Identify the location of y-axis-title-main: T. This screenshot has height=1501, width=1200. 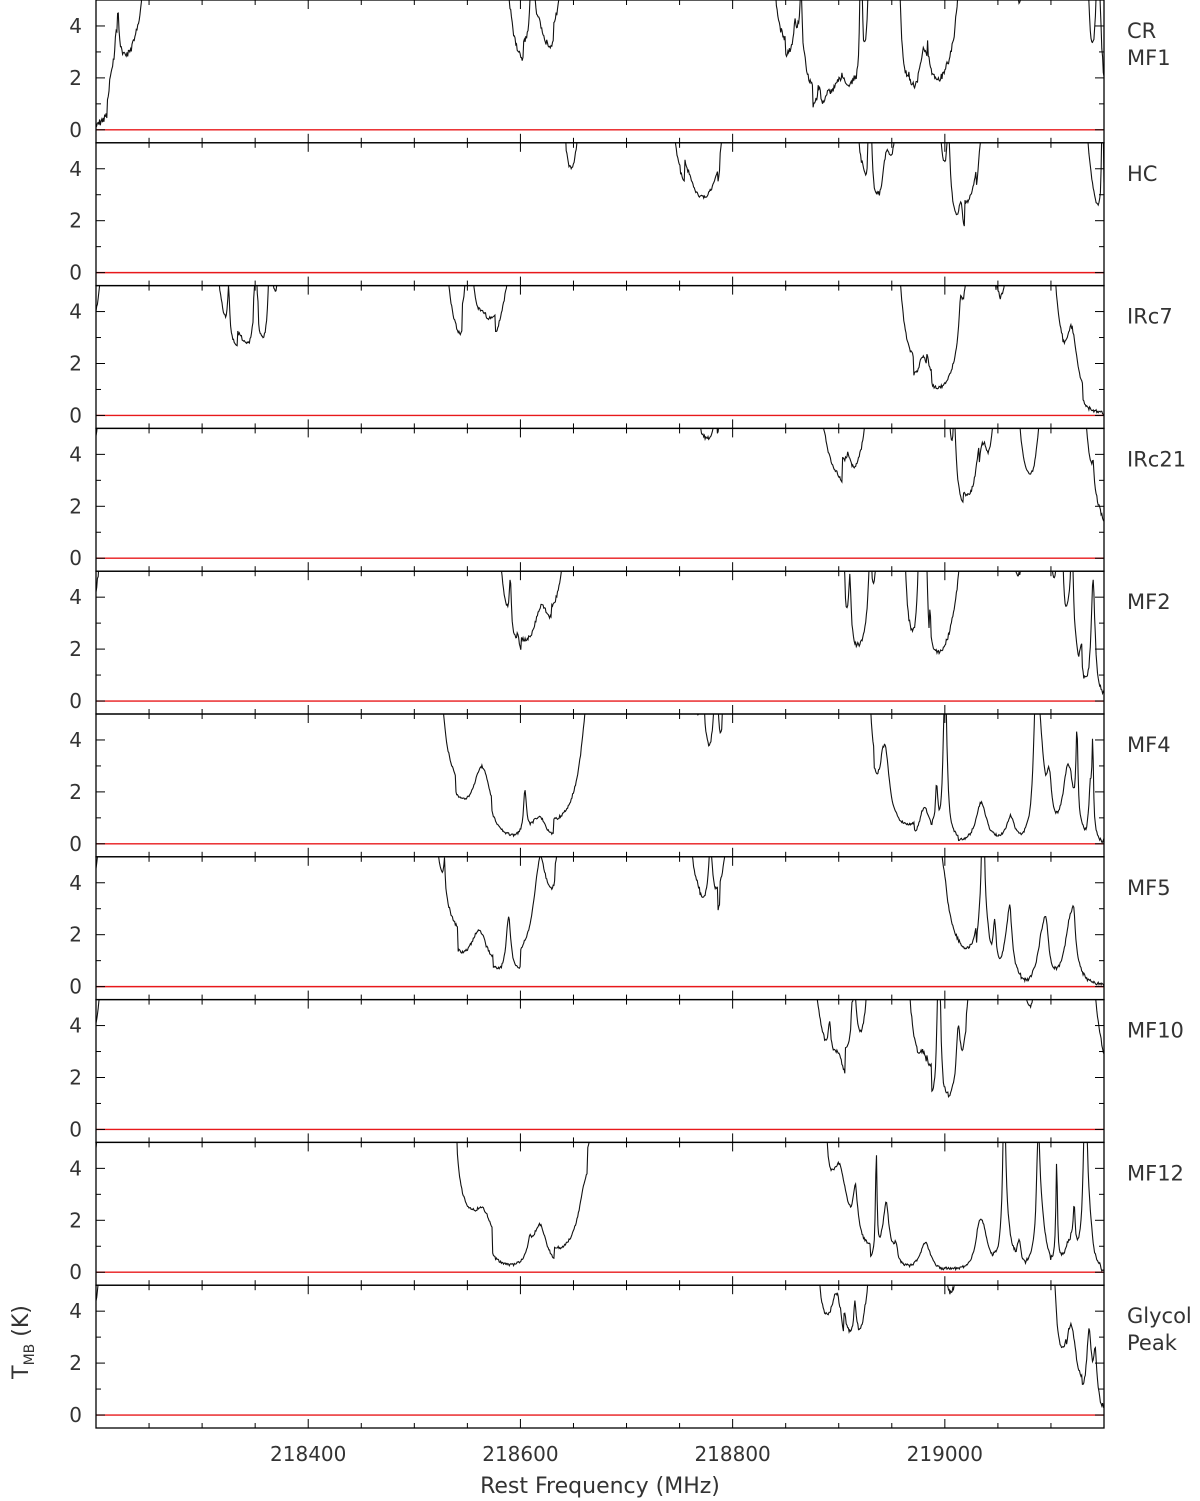
(21, 1372).